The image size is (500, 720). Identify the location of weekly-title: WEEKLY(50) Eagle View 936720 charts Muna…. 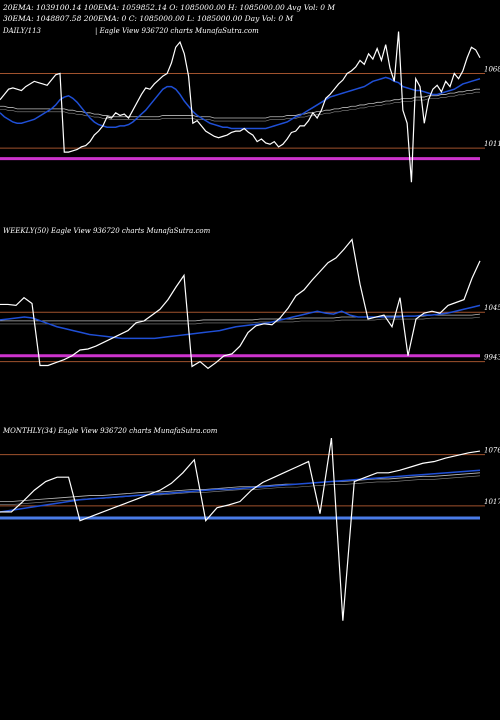
(107, 231).